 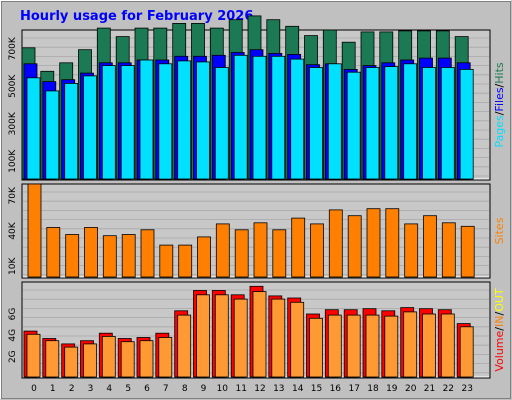 I want to click on volume-ytick-label: 4G, so click(x=13, y=335).